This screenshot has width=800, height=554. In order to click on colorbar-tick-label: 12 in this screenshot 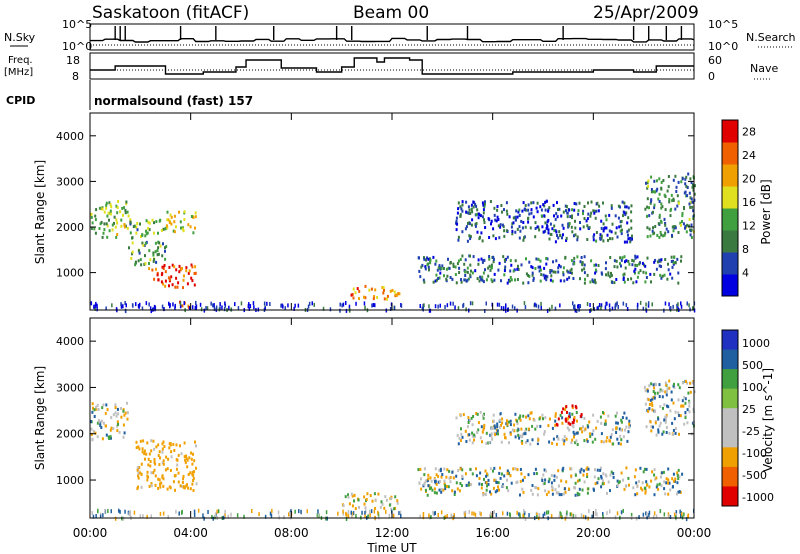, I will do `click(749, 226)`.